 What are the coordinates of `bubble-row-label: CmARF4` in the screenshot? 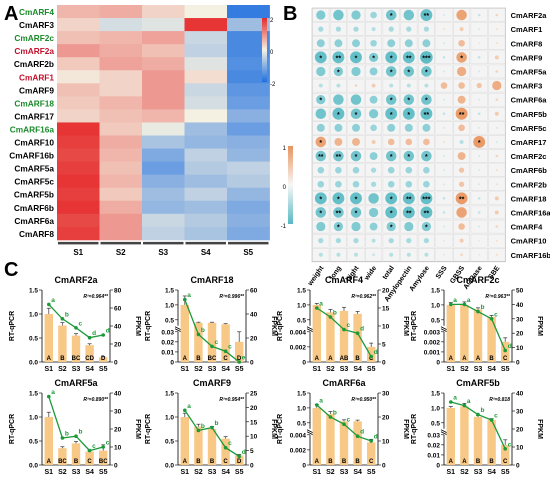 It's located at (527, 227).